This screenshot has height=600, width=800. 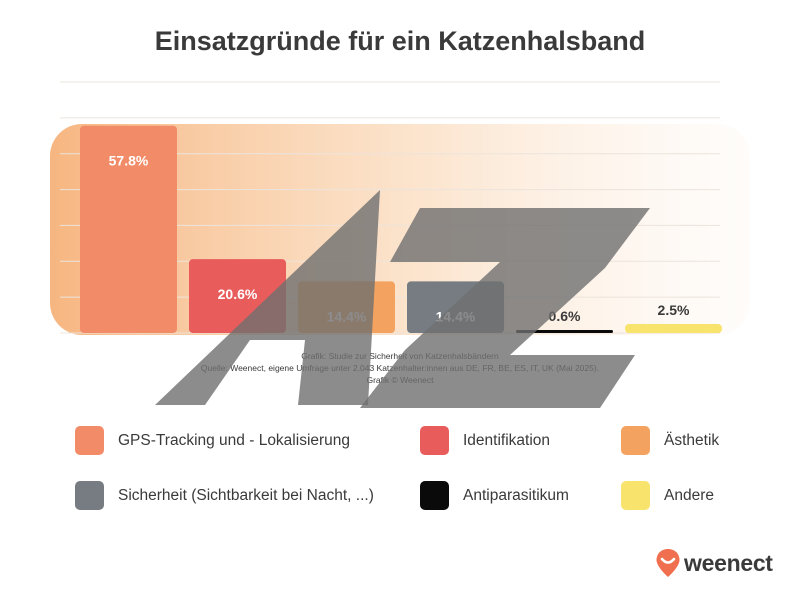 I want to click on legend-item-andere: Andere, so click(x=667, y=495).